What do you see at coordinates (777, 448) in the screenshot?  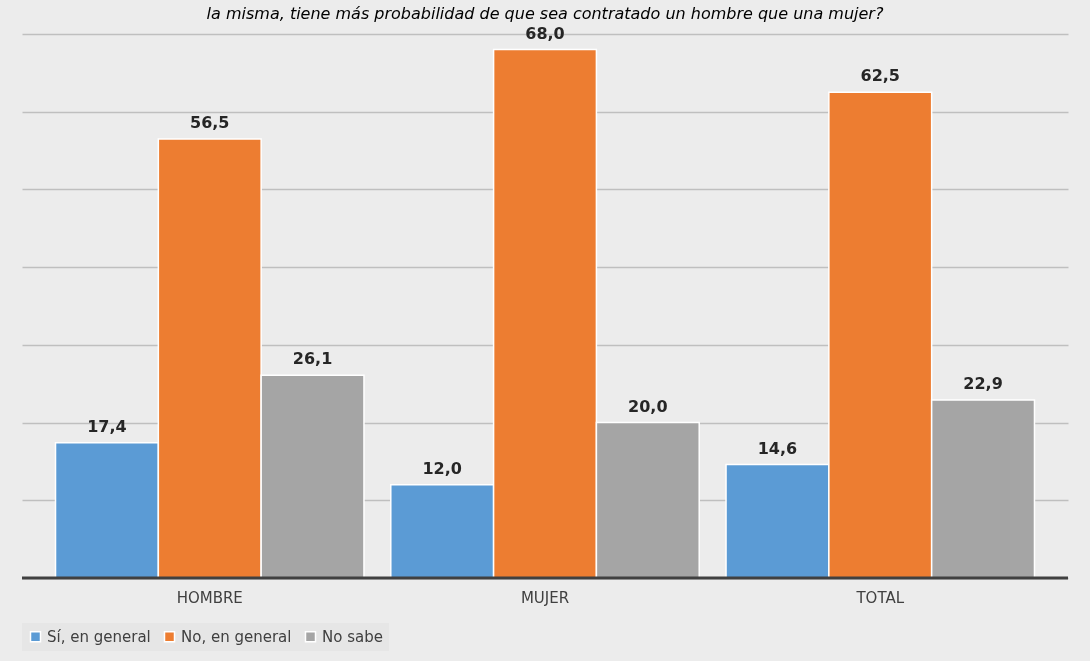 I see `data-label: 14,6` at bounding box center [777, 448].